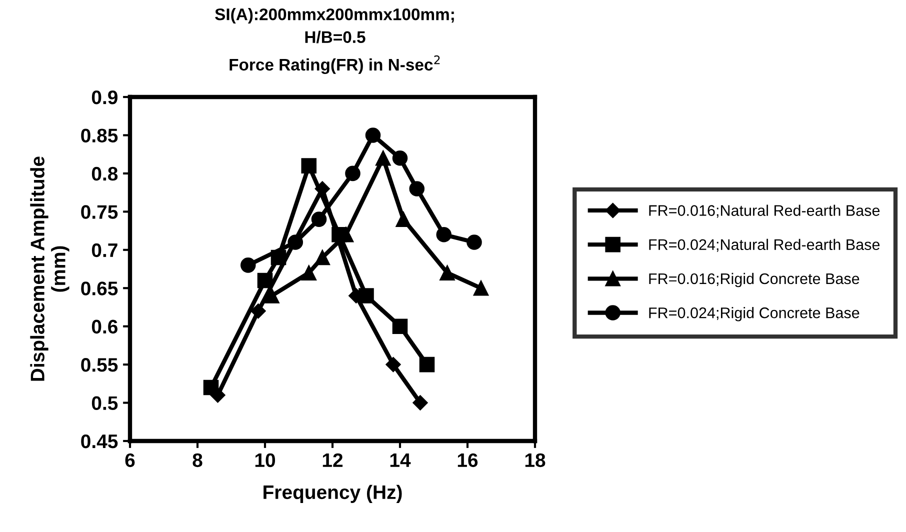 Image resolution: width=906 pixels, height=532 pixels. Describe the element at coordinates (334, 41) in the screenshot. I see `chart-title: SI(A):200mmx200mmx100mm; H/B=0.5 Force Rating(FR) in N-sec$^{2}$` at that location.